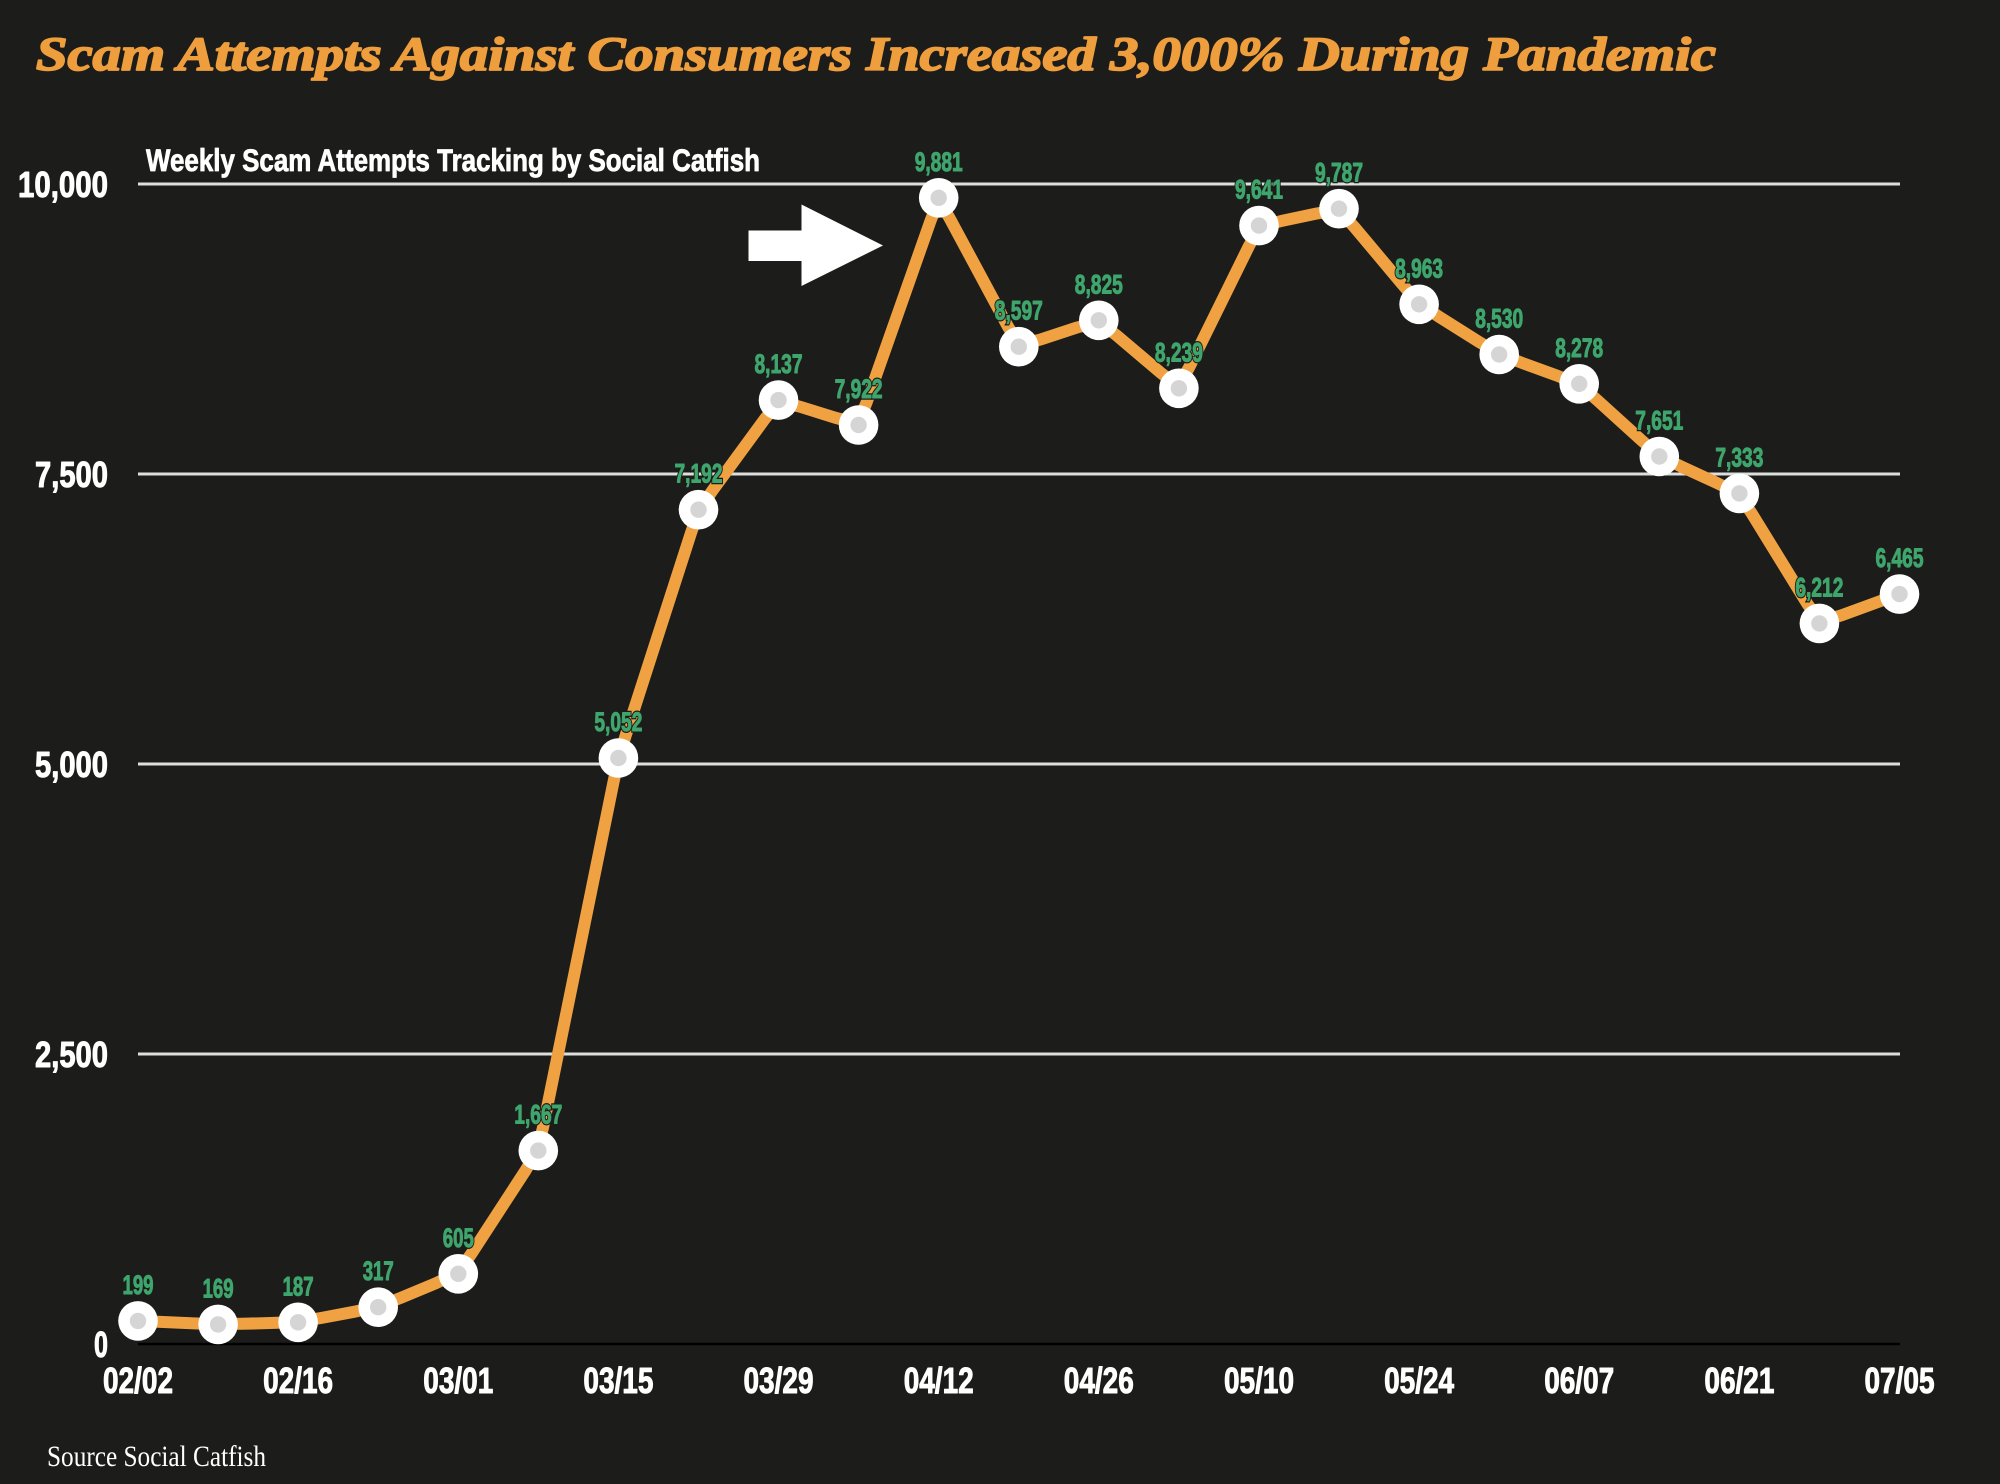  What do you see at coordinates (218, 1288) in the screenshot?
I see `svg-text: 169` at bounding box center [218, 1288].